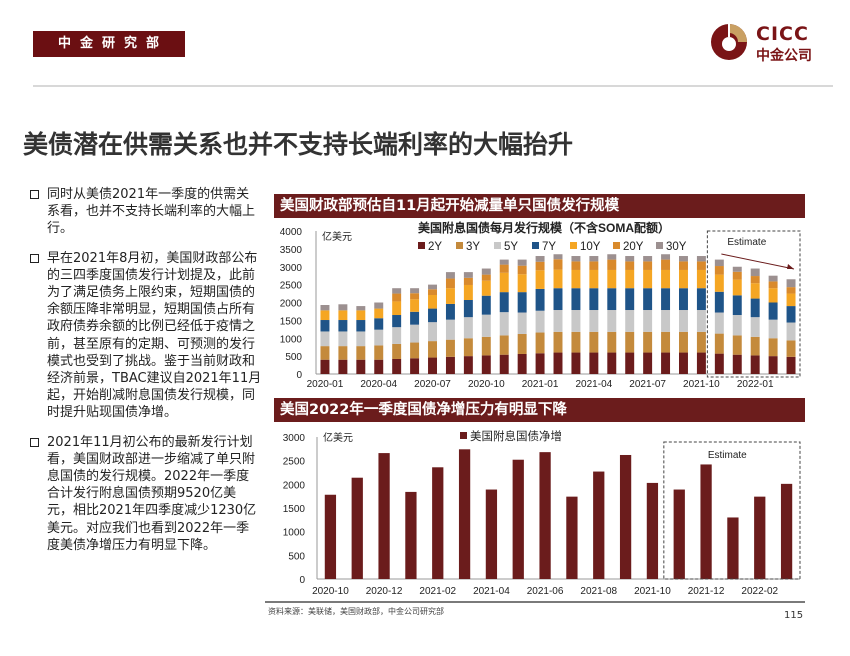  What do you see at coordinates (544, 227) in the screenshot?
I see `chart-title: 美国附息国债每月发行规模（不含SOMA配额）` at bounding box center [544, 227].